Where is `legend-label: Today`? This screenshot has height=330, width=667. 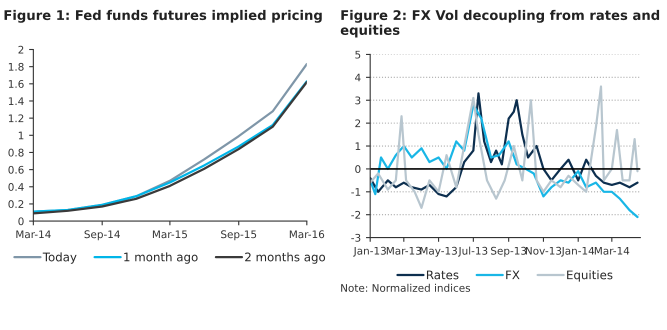 legend-label: Today is located at coordinates (59, 258).